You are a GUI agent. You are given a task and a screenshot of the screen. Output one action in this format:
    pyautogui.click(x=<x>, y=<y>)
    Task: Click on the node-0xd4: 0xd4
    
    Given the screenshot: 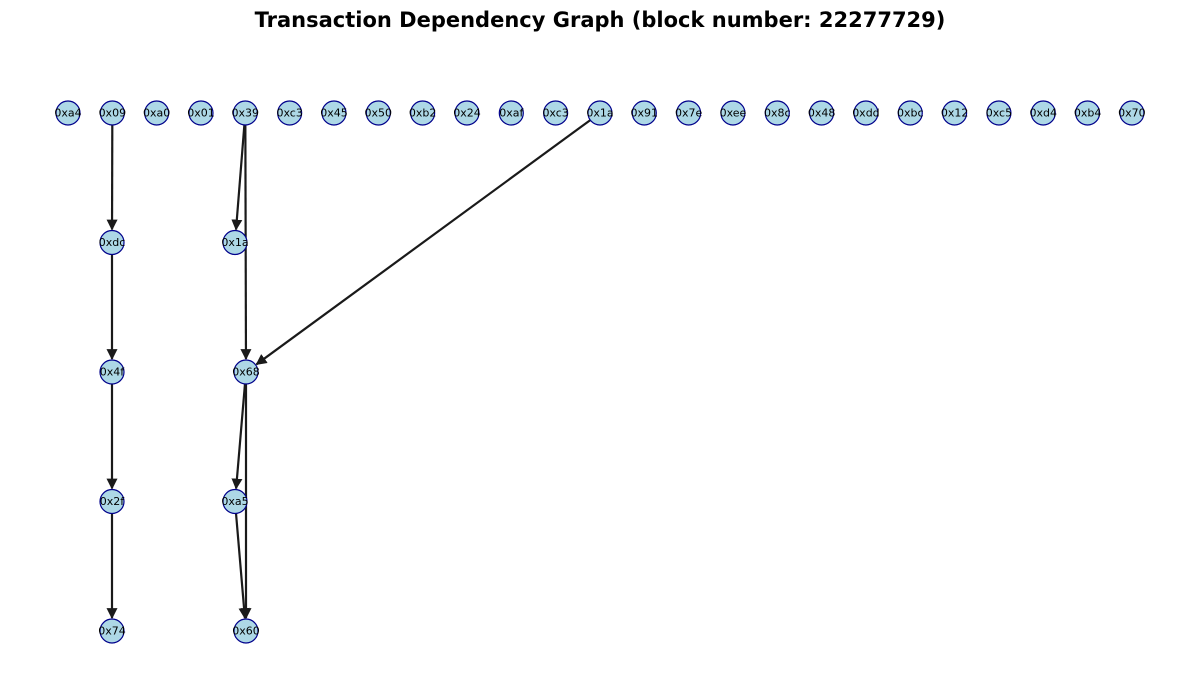 What is the action you would take?
    pyautogui.click(x=1044, y=113)
    